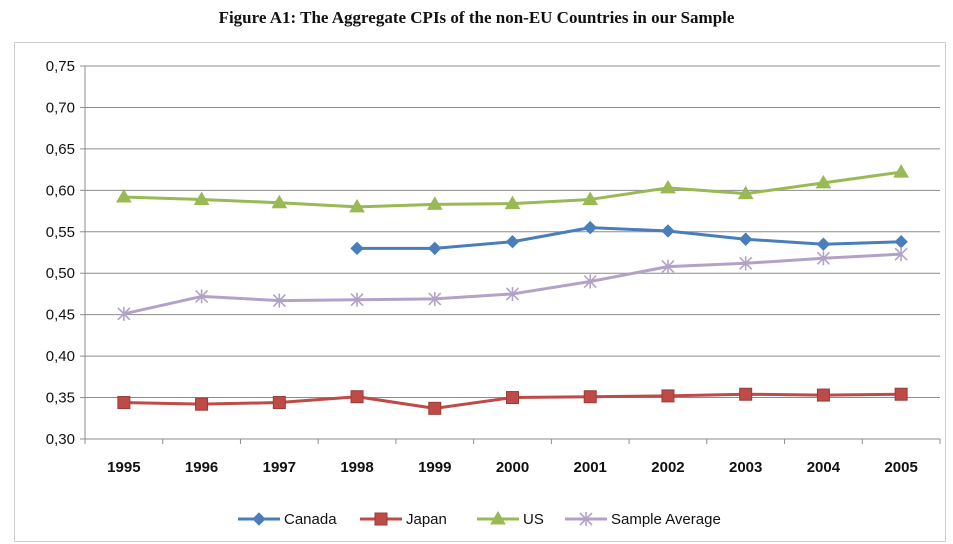  Describe the element at coordinates (60, 149) in the screenshot. I see `y-tick-label: 0,65` at that location.